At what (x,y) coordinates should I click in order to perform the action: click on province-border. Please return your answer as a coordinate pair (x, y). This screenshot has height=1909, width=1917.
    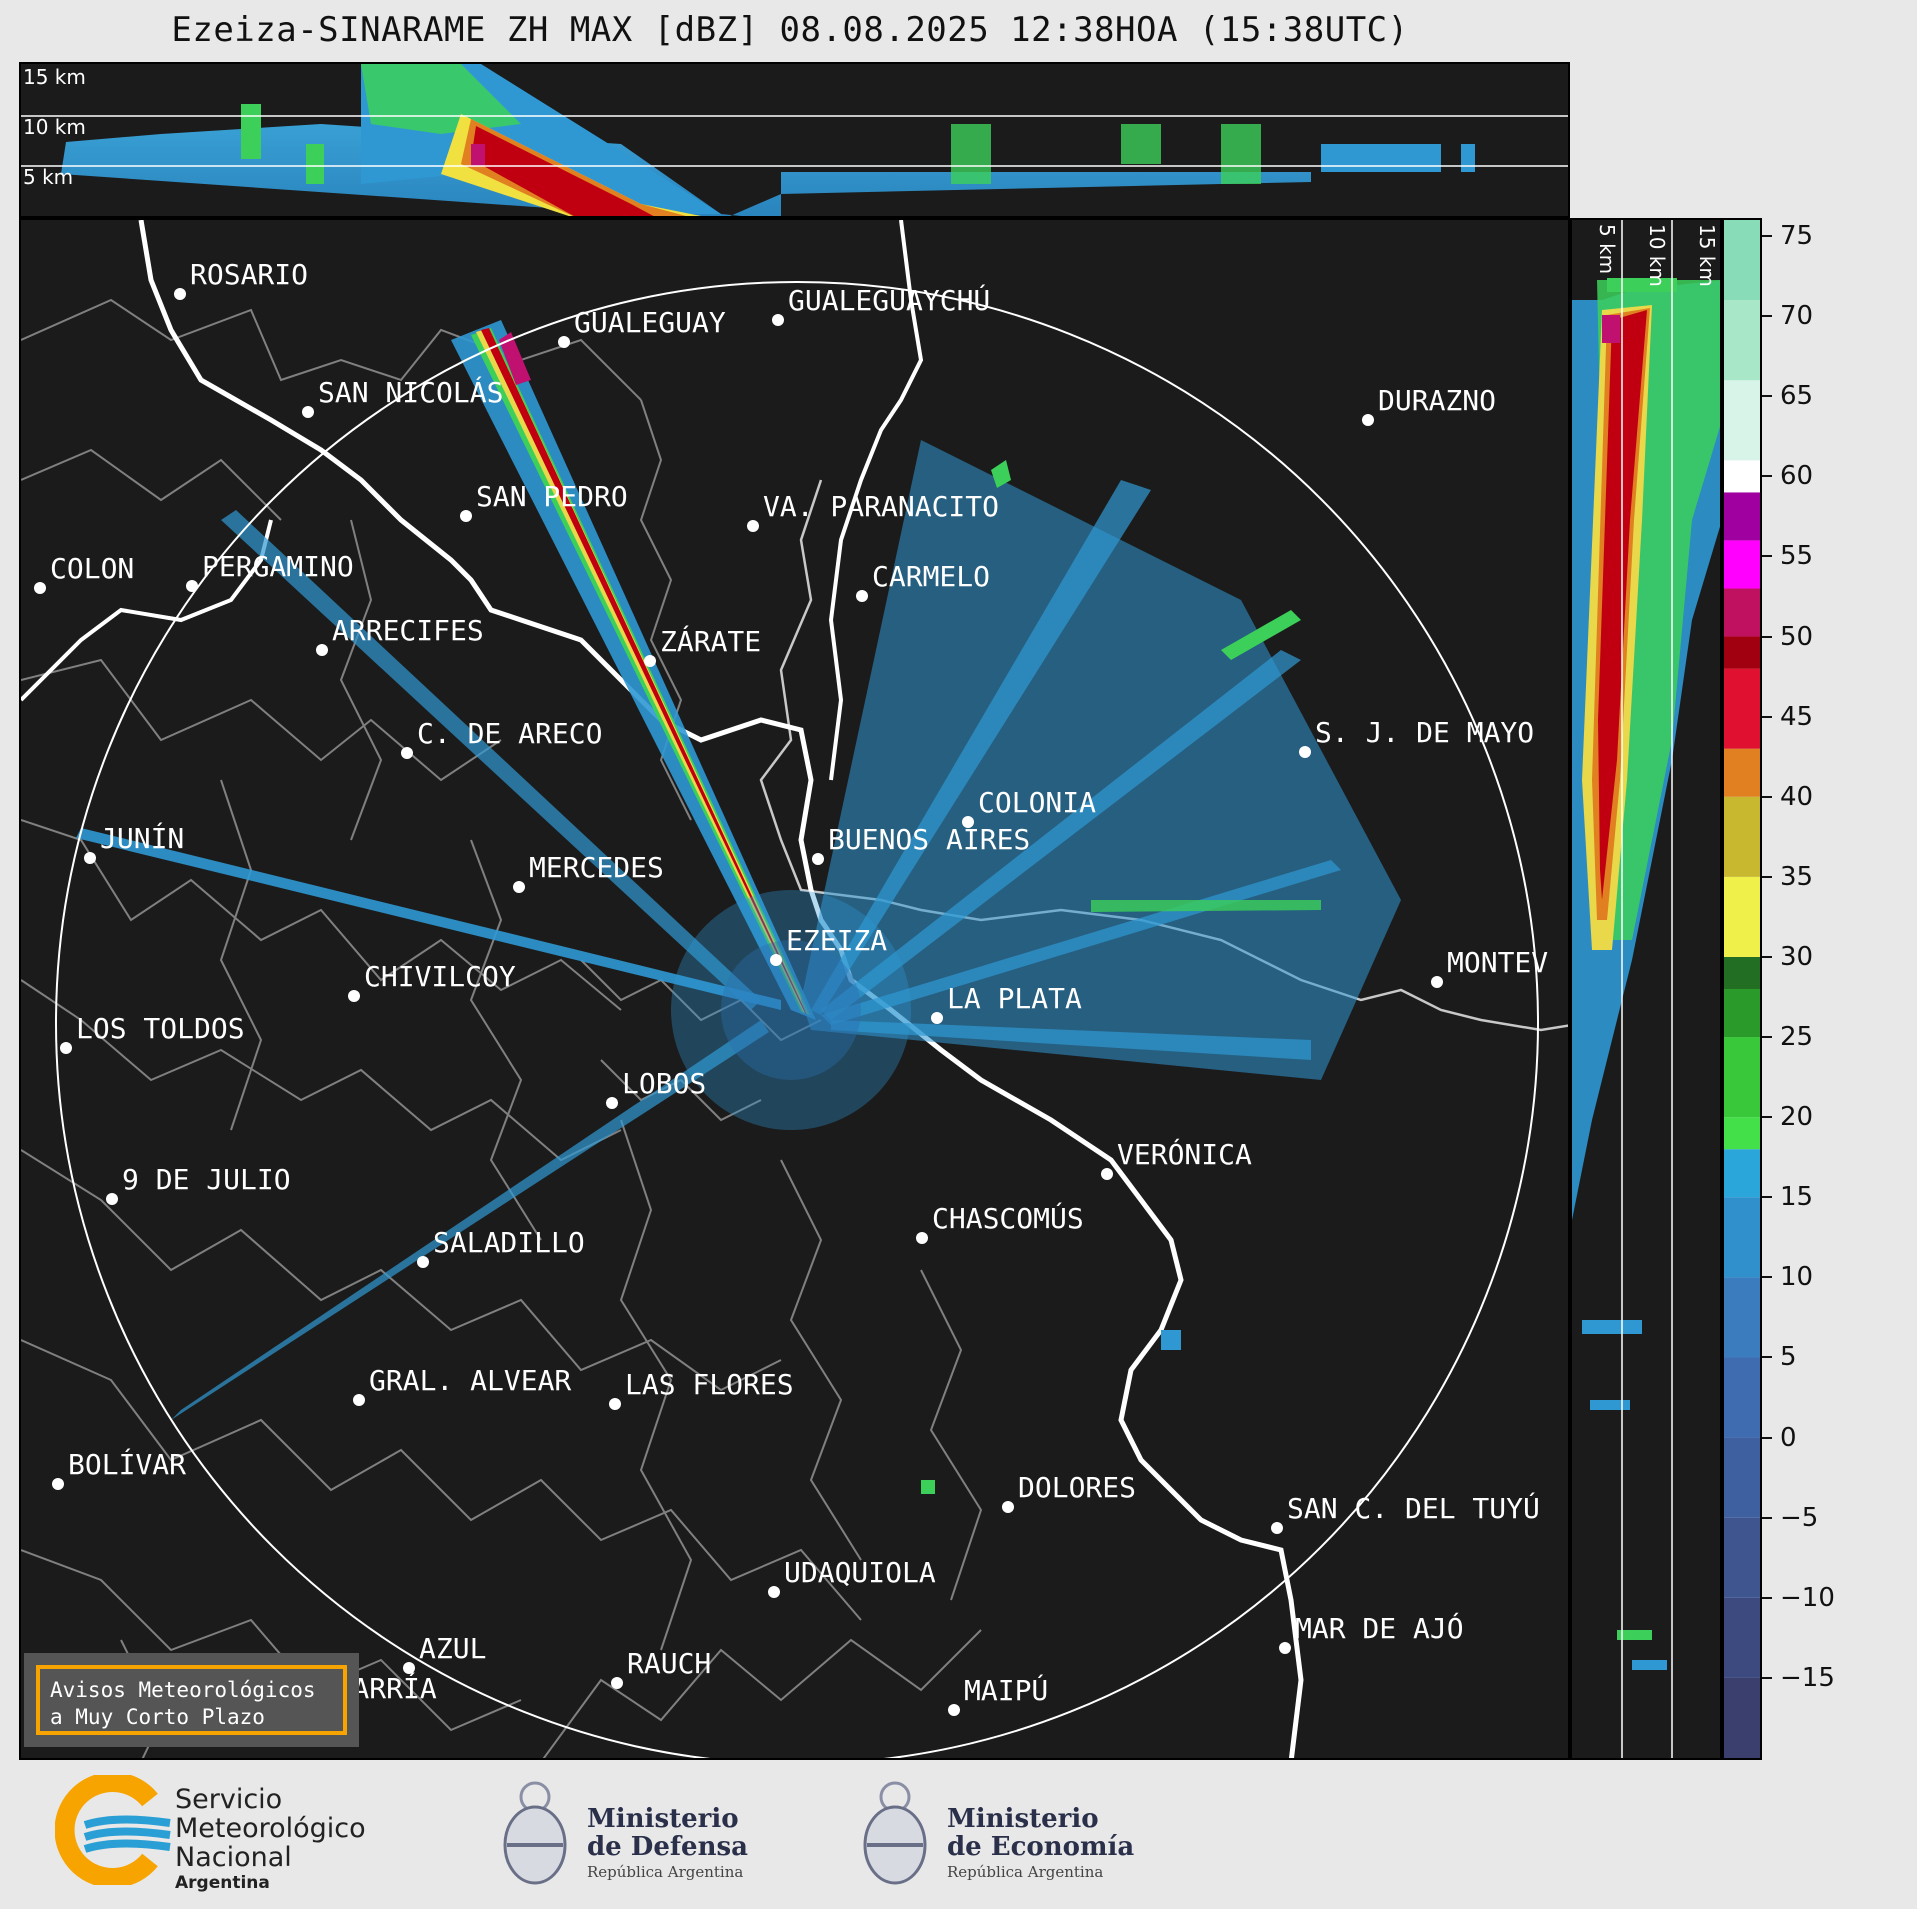
    Looking at the image, I should click on (147, 610).